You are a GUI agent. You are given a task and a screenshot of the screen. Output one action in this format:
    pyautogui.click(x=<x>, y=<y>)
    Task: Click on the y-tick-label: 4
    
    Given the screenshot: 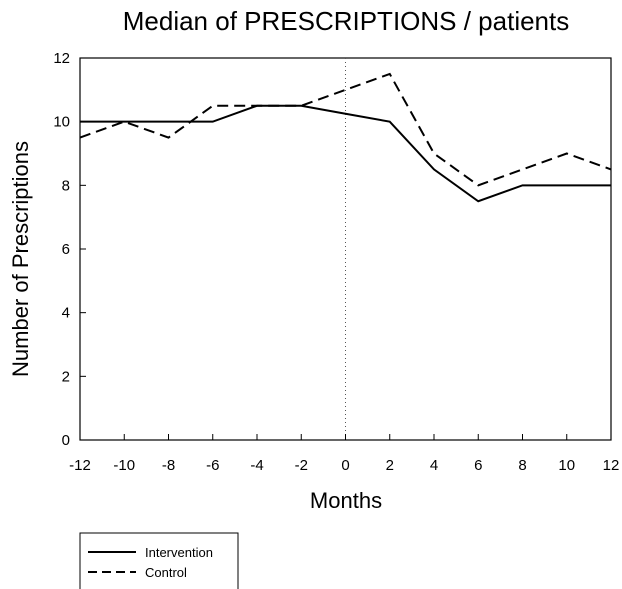 What is the action you would take?
    pyautogui.click(x=66, y=313)
    